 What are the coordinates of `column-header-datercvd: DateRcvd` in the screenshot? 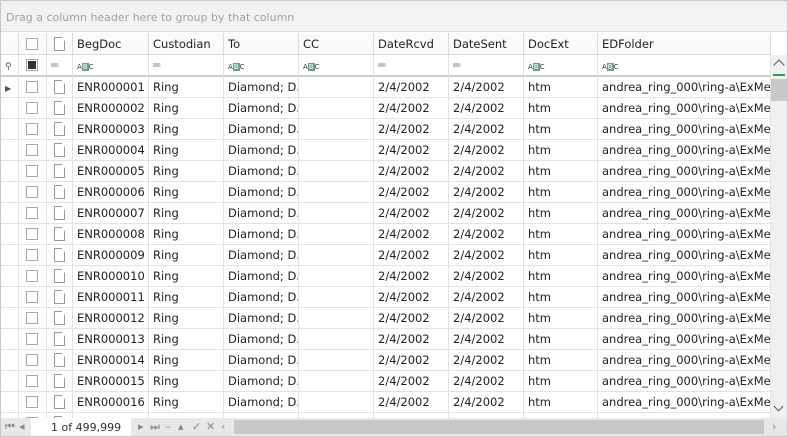 It's located at (411, 44).